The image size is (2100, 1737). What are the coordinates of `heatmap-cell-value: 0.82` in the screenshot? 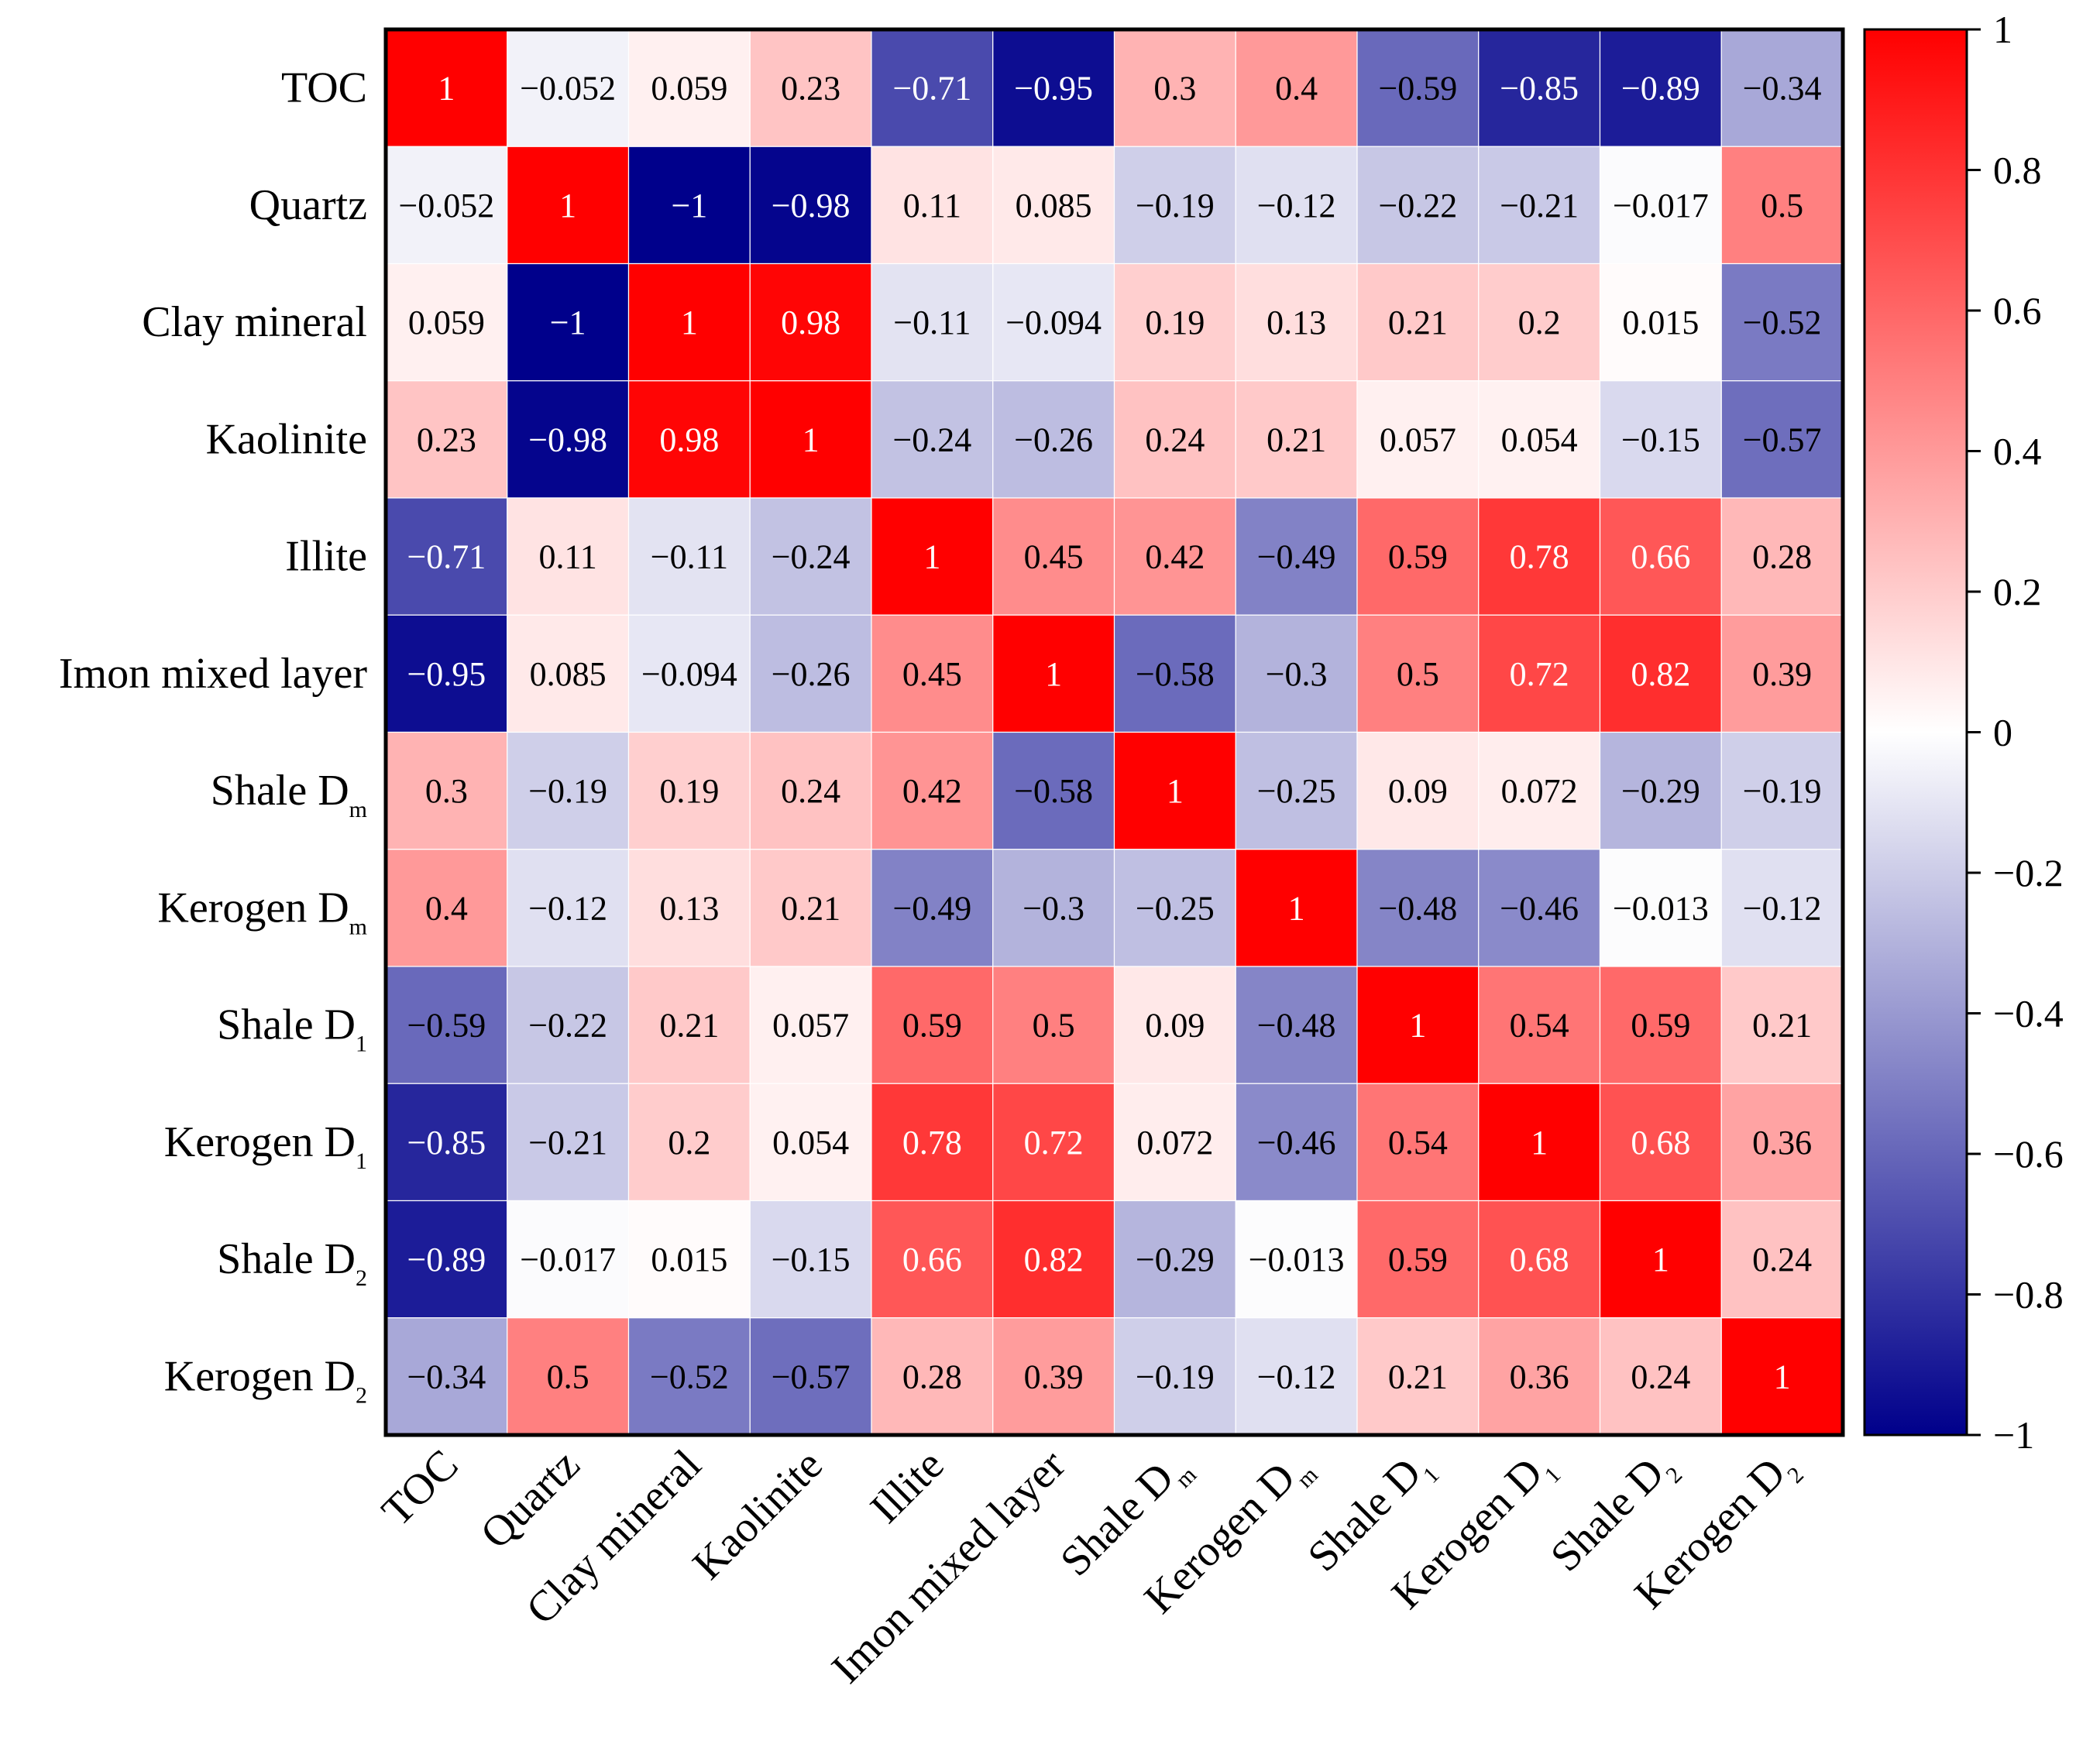 It's located at (1660, 674).